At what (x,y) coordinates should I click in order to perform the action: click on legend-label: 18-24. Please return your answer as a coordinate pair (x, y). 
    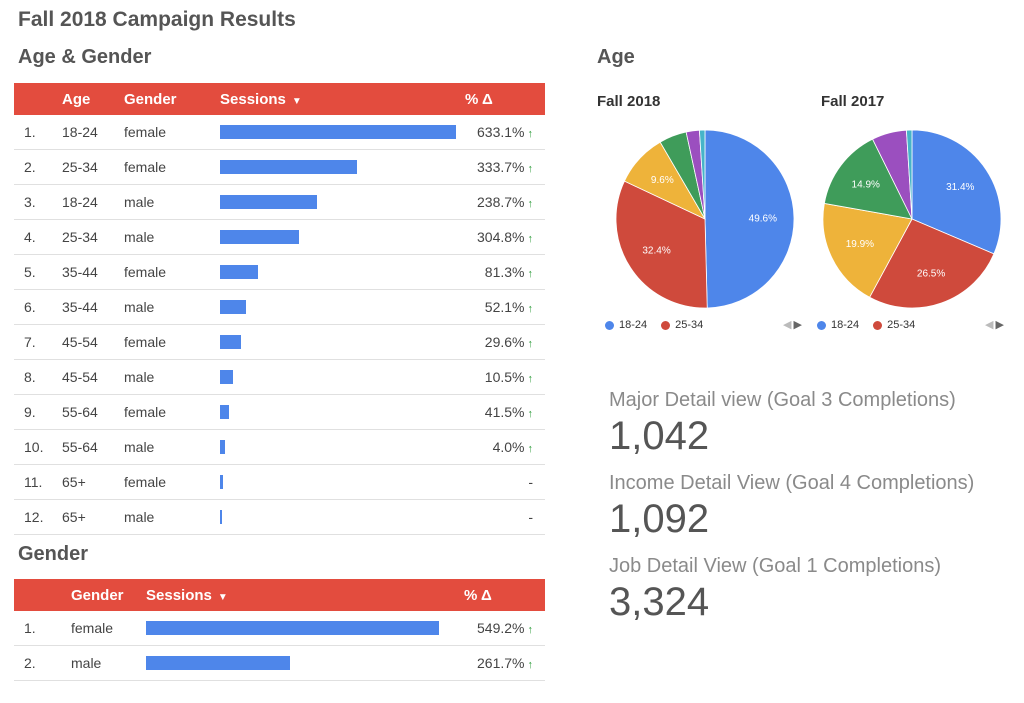
    Looking at the image, I should click on (845, 325).